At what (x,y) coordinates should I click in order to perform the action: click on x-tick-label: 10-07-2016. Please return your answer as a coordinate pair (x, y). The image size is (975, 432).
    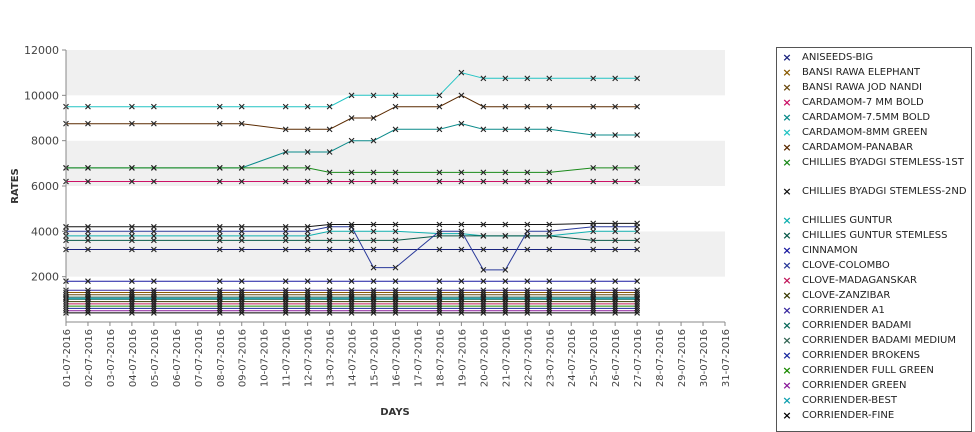
    Looking at the image, I should click on (265, 358).